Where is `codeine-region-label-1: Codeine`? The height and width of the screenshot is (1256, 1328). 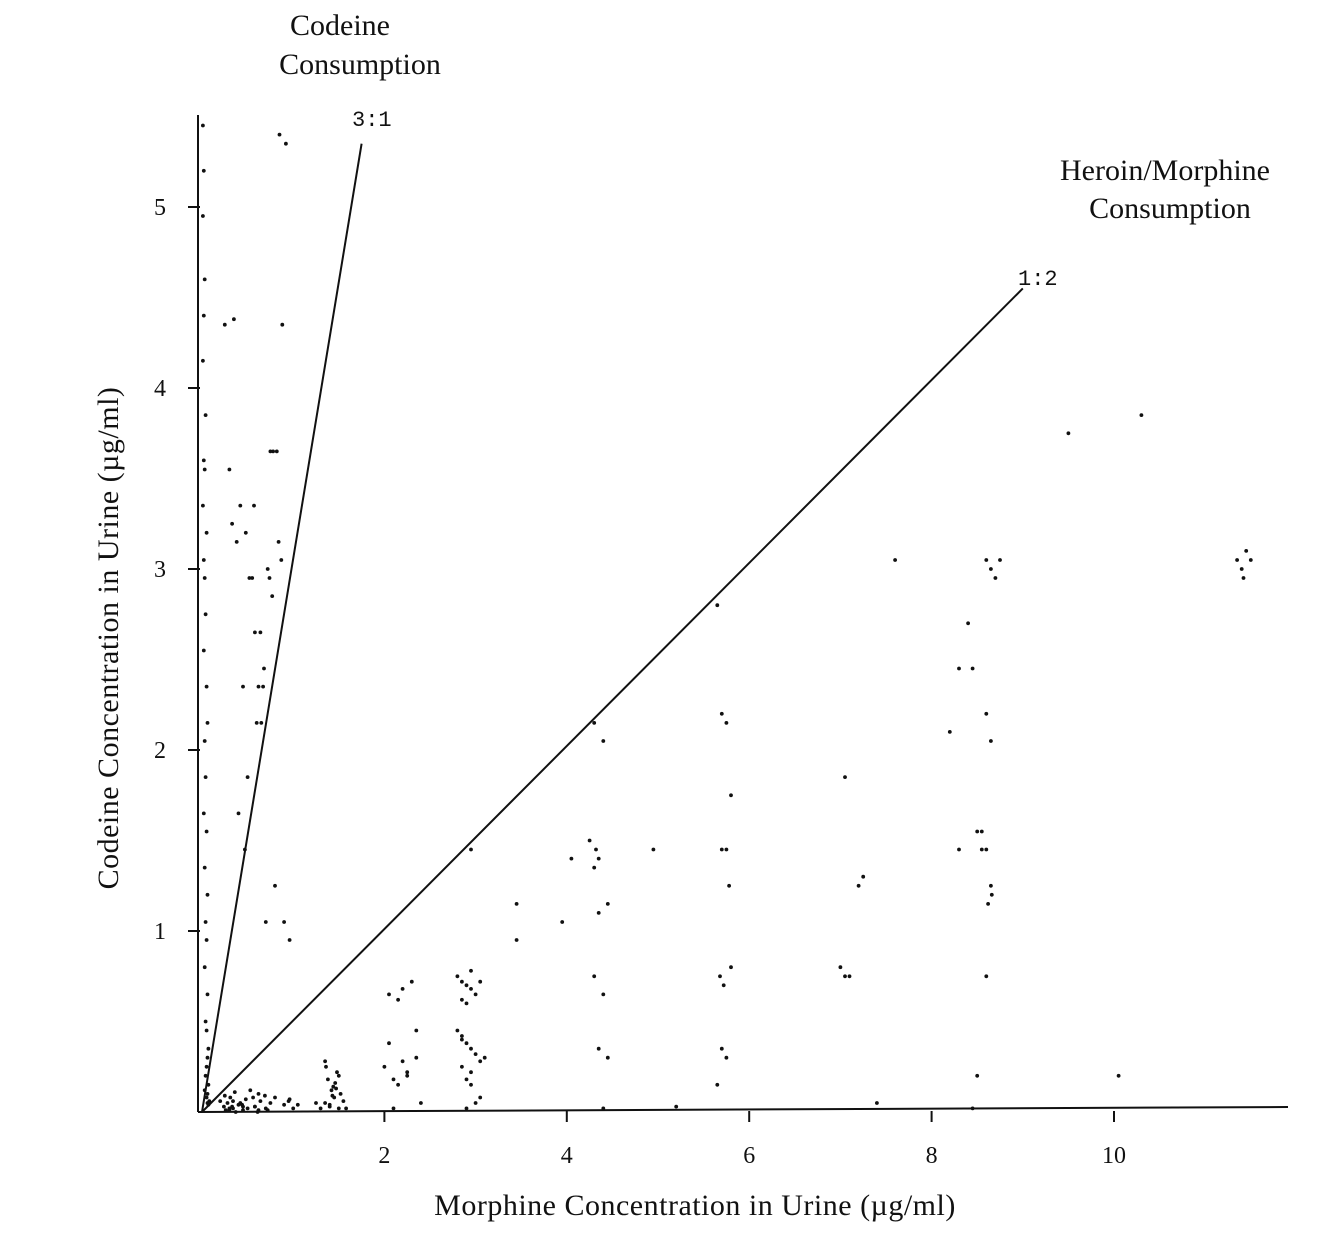 codeine-region-label-1: Codeine is located at coordinates (340, 25).